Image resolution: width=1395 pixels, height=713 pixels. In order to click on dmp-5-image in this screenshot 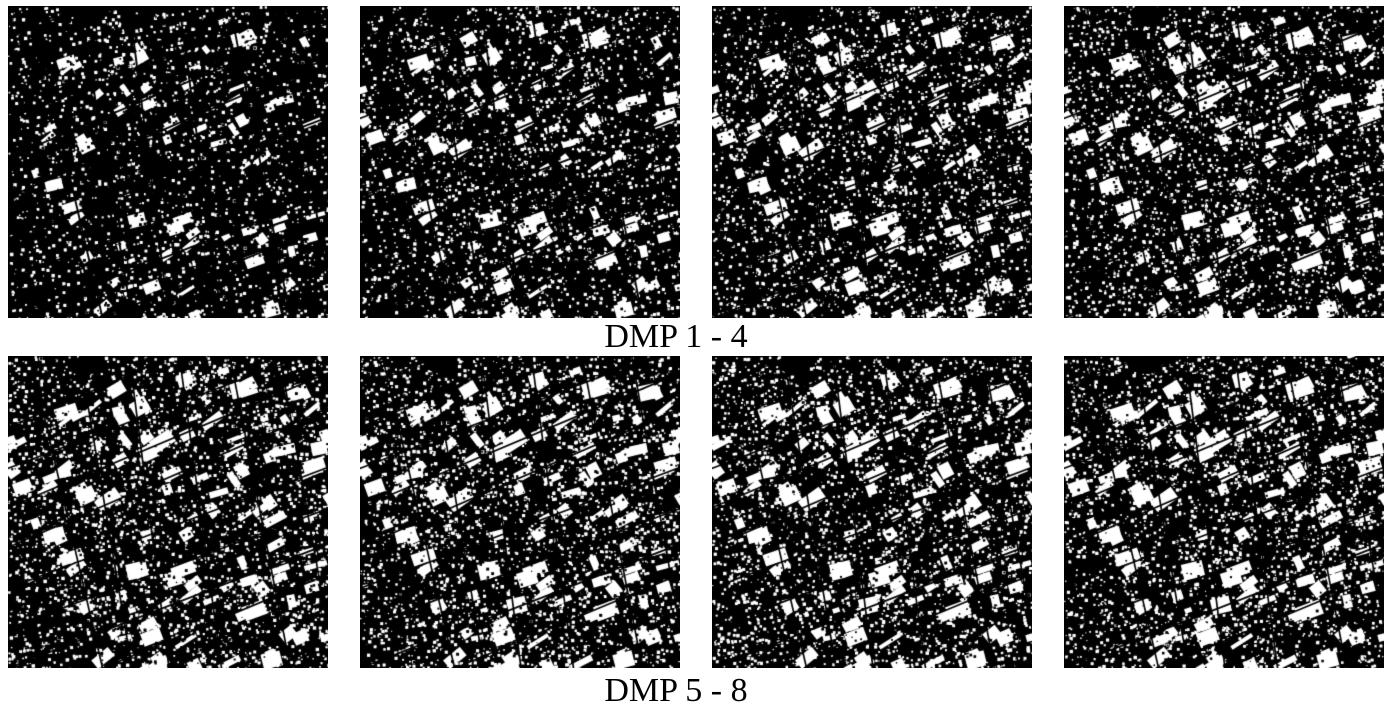, I will do `click(168, 512)`.